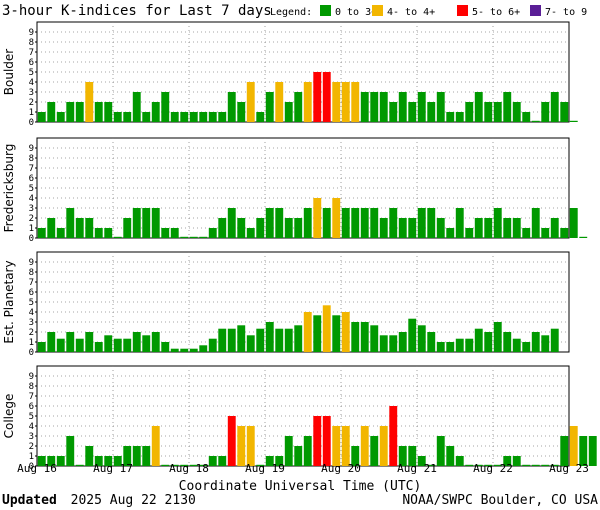 The width and height of the screenshot is (600, 510). What do you see at coordinates (189, 468) in the screenshot?
I see `x-tick-label: Aug 18` at bounding box center [189, 468].